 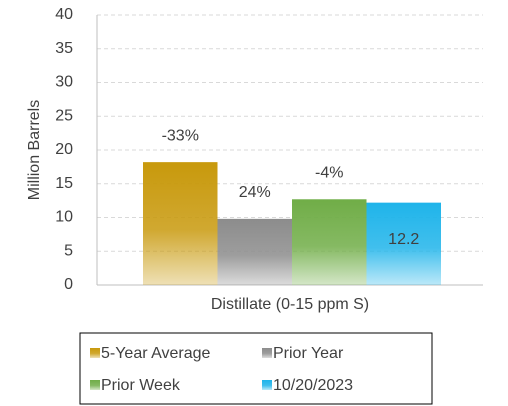 What do you see at coordinates (64, 82) in the screenshot?
I see `y-tick-label: 30` at bounding box center [64, 82].